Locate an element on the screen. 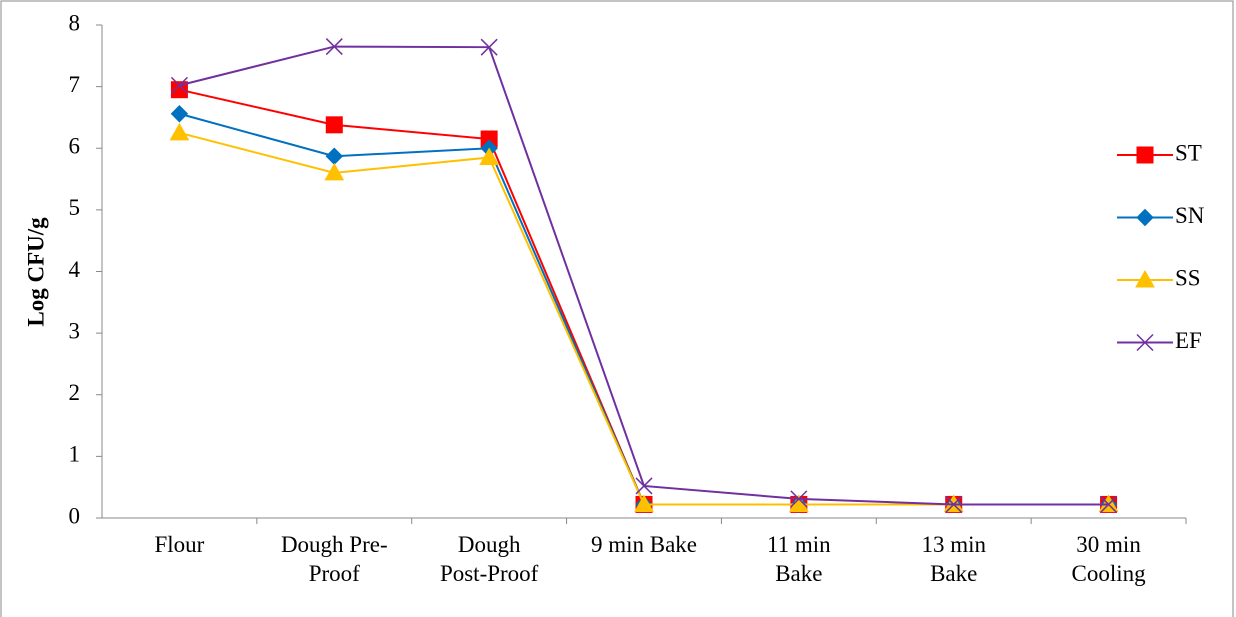 This screenshot has width=1236, height=617. legend-label: EF is located at coordinates (1188, 340).